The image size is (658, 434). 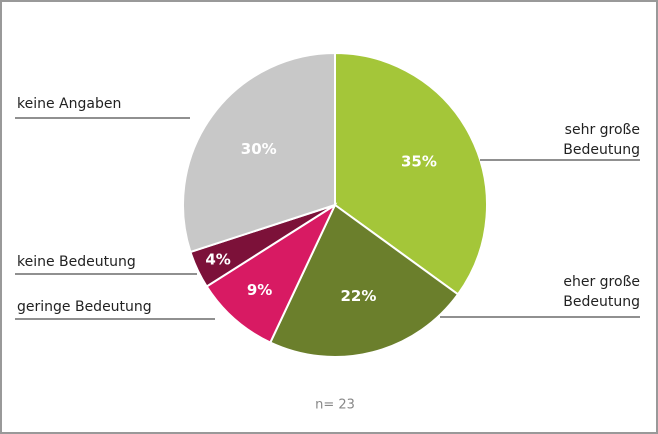 What do you see at coordinates (335, 405) in the screenshot?
I see `note: n= 23` at bounding box center [335, 405].